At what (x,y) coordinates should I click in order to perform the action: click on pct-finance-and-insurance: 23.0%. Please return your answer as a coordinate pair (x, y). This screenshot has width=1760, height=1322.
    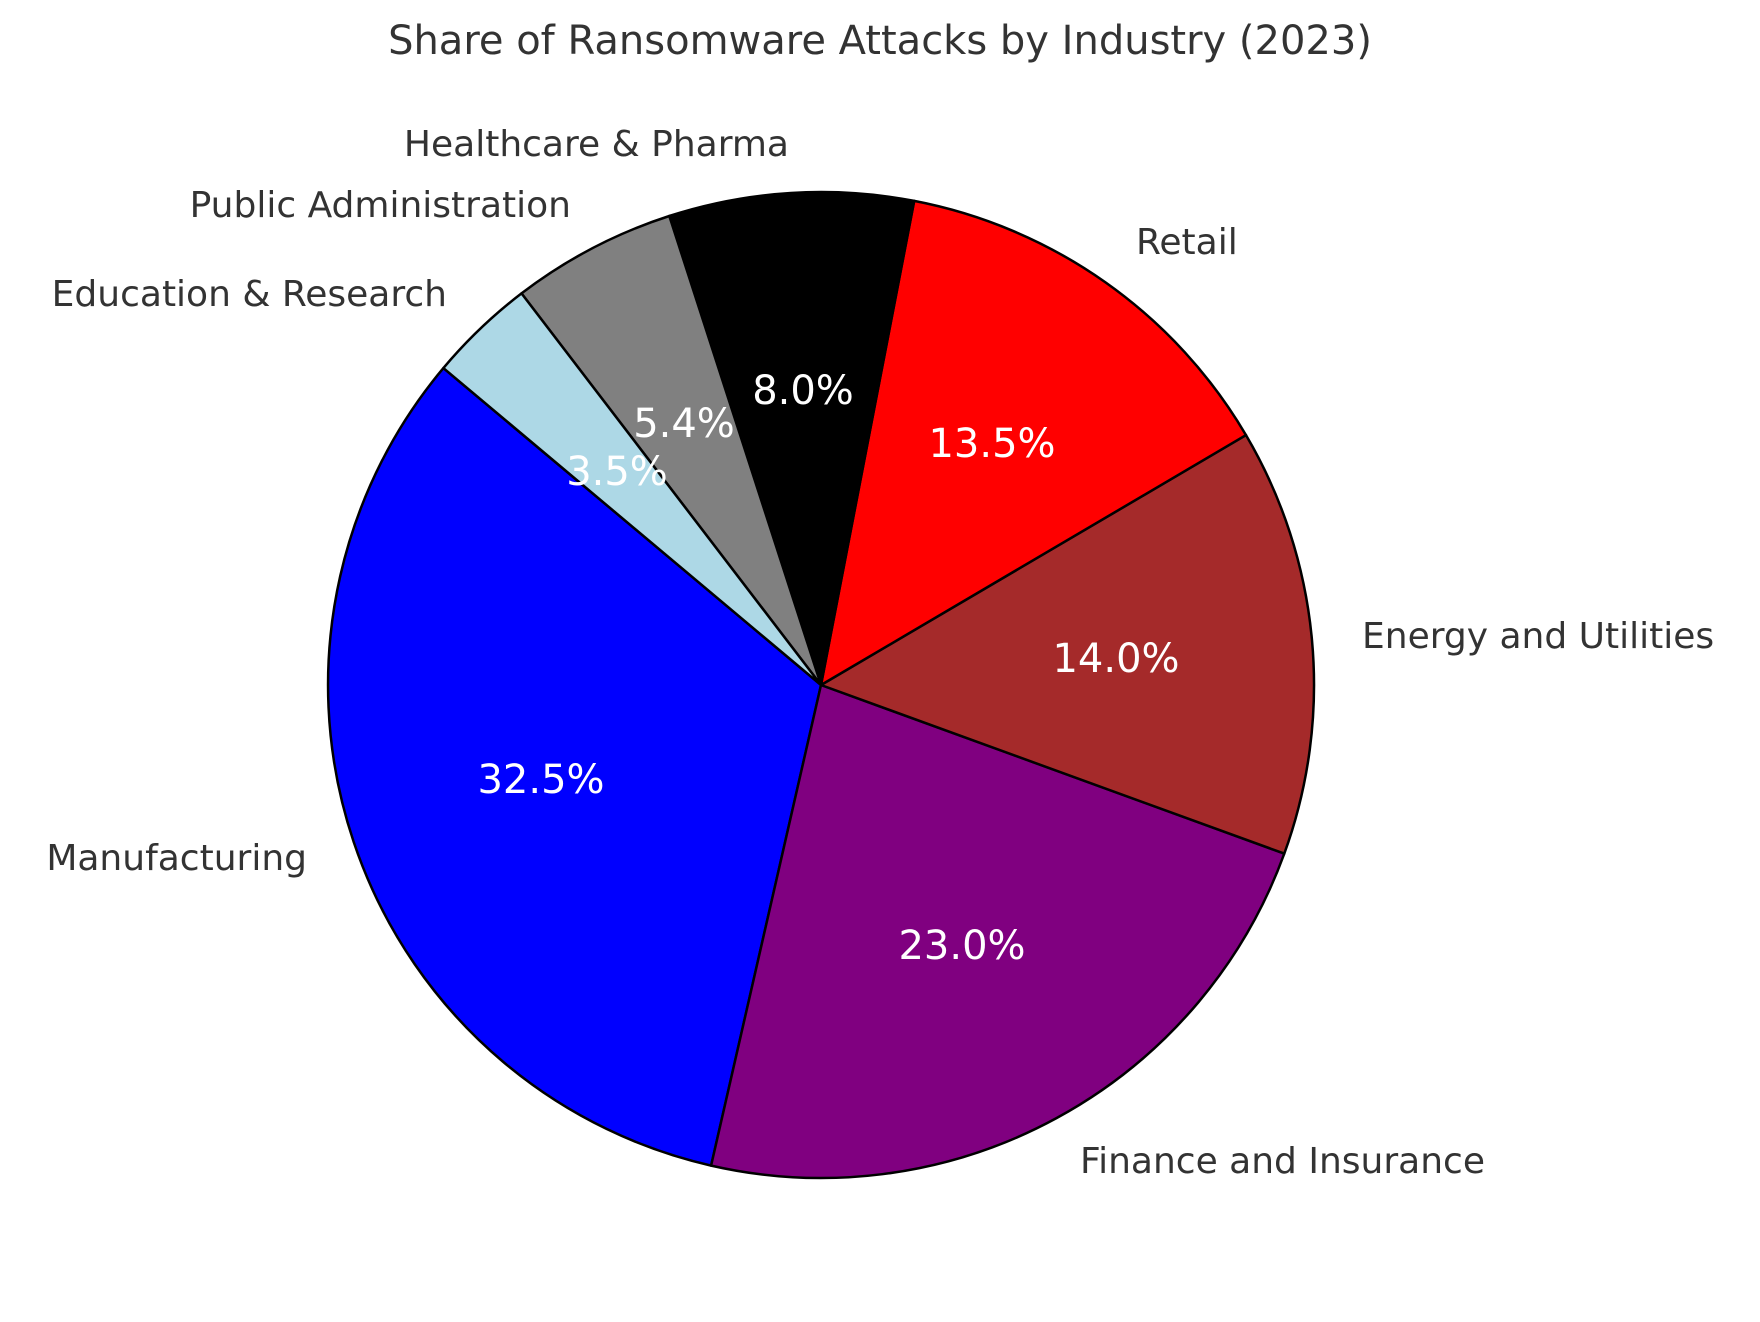
    Looking at the image, I should click on (961, 946).